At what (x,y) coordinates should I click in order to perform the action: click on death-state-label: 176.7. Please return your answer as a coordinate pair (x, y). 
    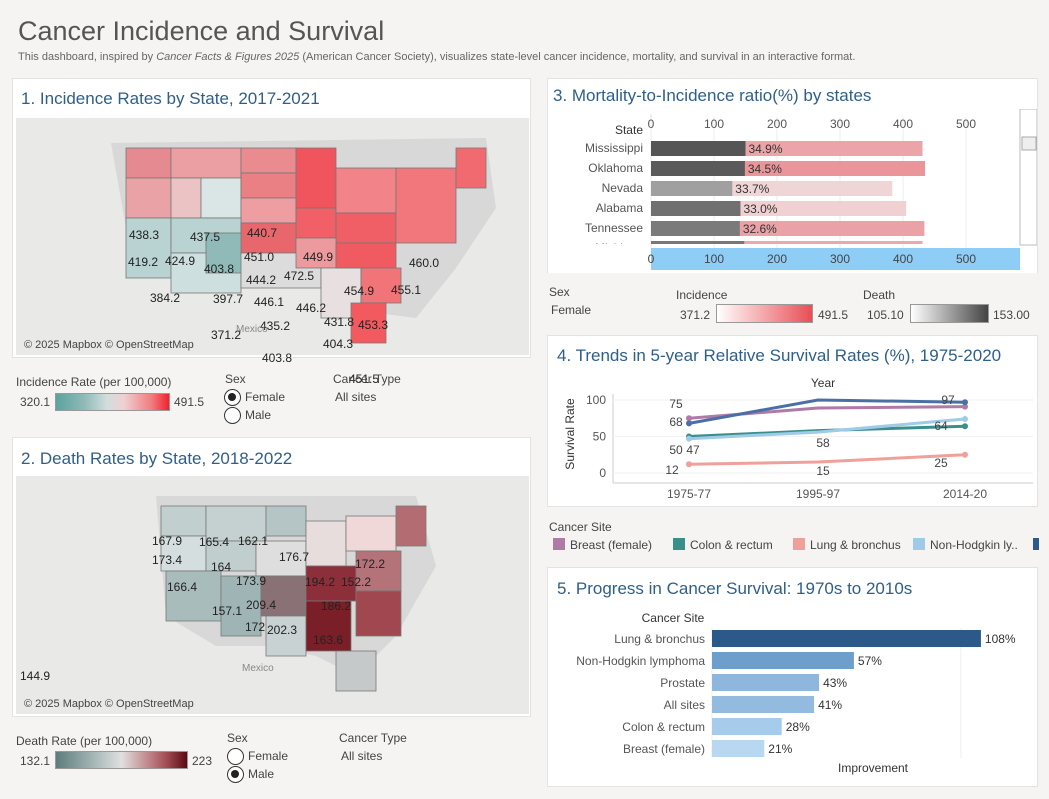
    Looking at the image, I should click on (294, 557).